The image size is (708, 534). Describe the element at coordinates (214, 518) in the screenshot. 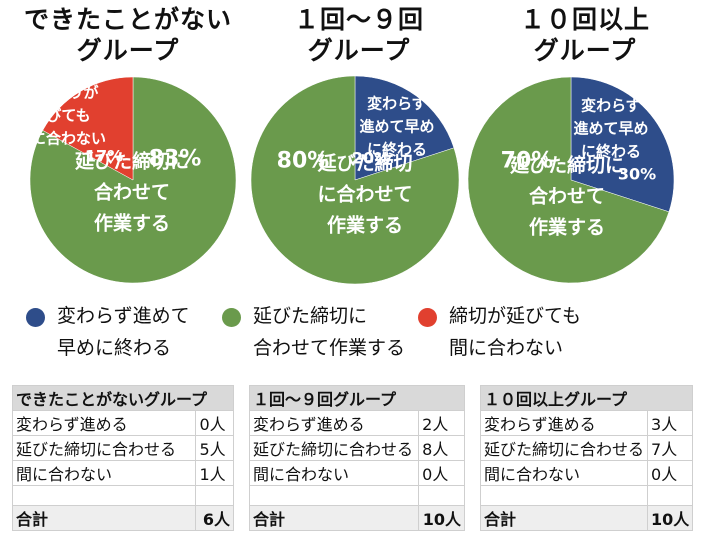

I see `total-value: 6人` at that location.